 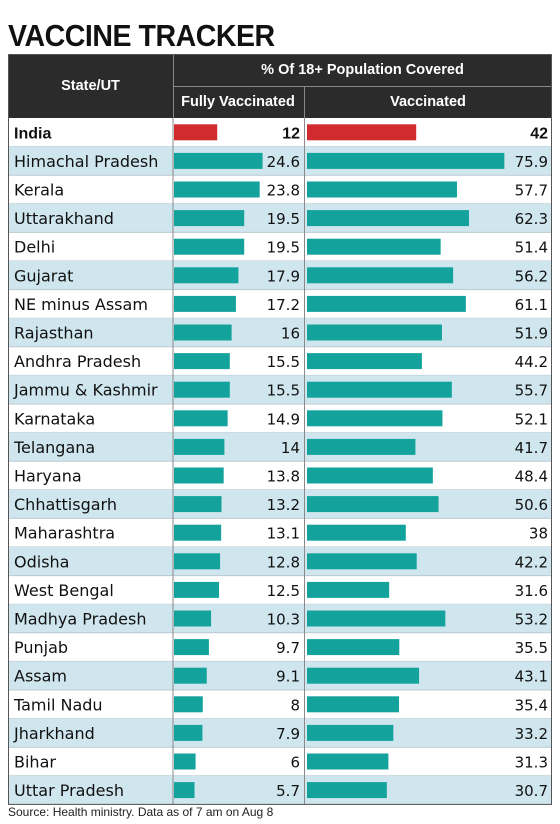 What do you see at coordinates (64, 533) in the screenshot?
I see `category-label: Maharashtra` at bounding box center [64, 533].